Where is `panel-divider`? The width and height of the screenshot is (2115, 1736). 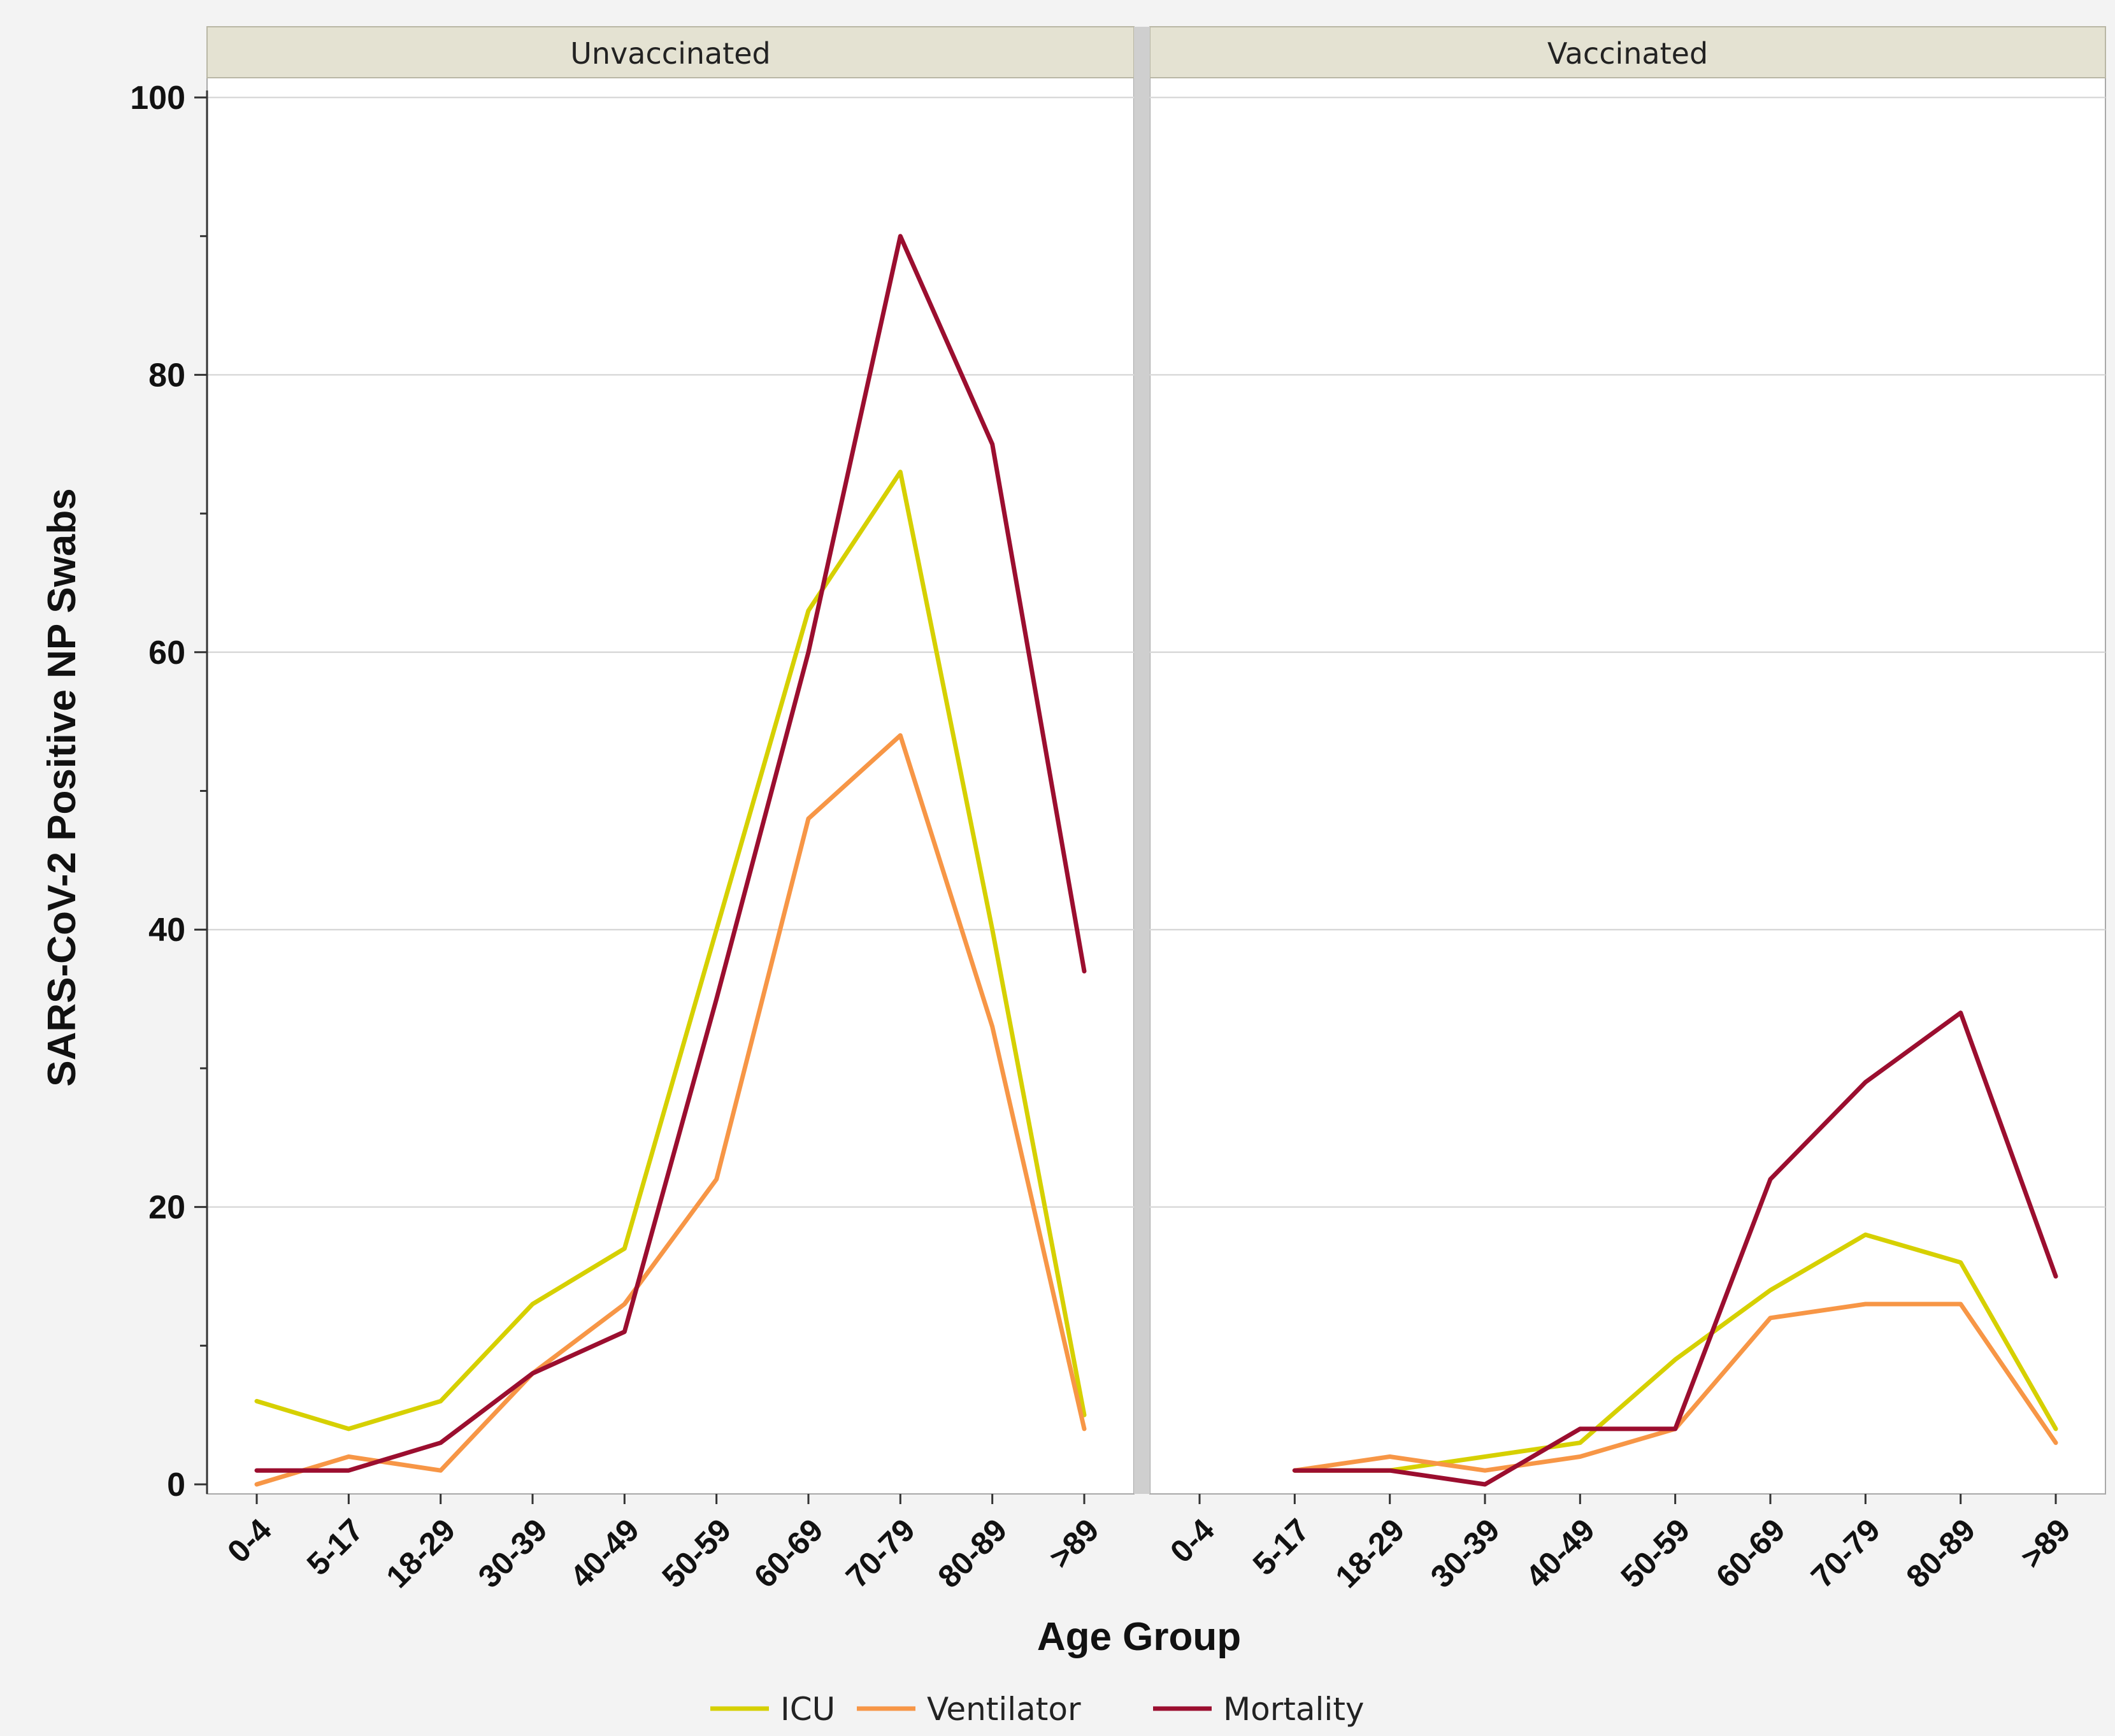
panel-divider is located at coordinates (1142, 760).